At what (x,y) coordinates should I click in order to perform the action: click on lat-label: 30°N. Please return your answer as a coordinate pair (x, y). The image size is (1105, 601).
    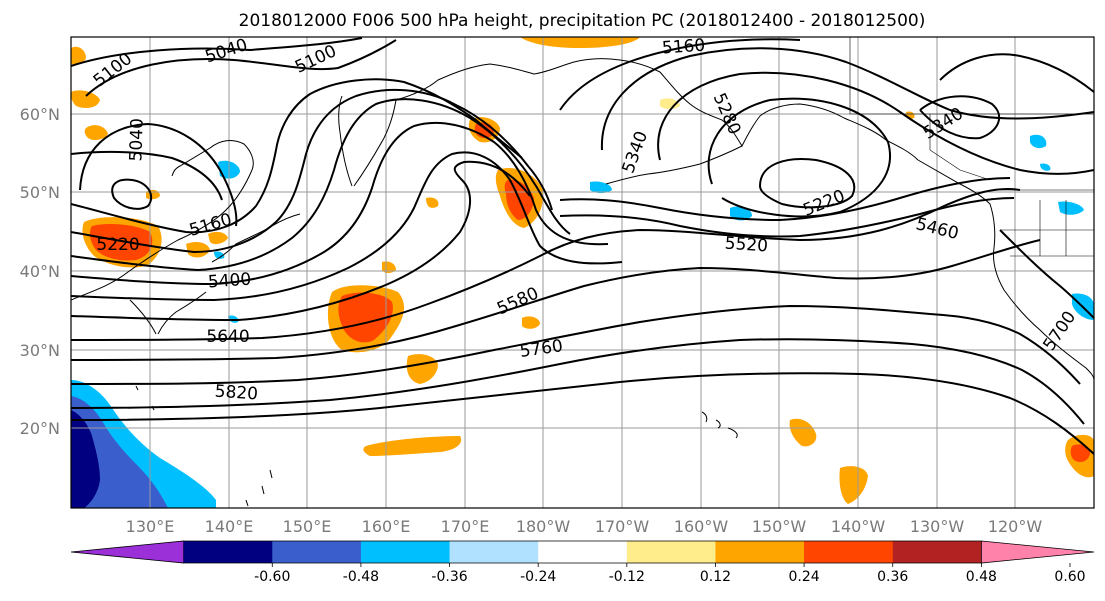
    Looking at the image, I should click on (40, 350).